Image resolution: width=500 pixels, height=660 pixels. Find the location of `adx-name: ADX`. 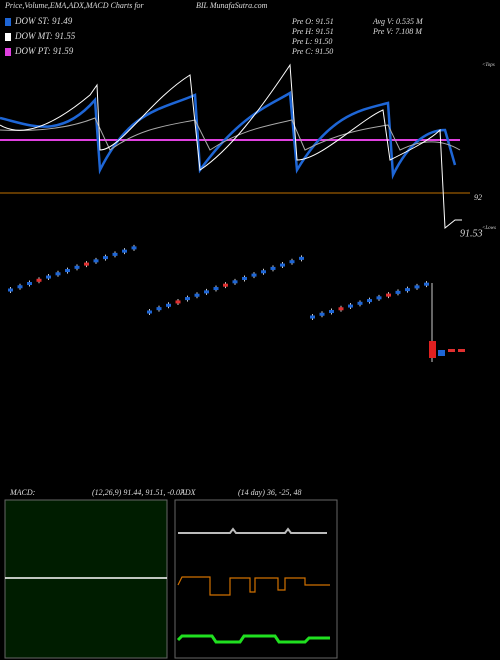

adx-name: ADX is located at coordinates (188, 492).